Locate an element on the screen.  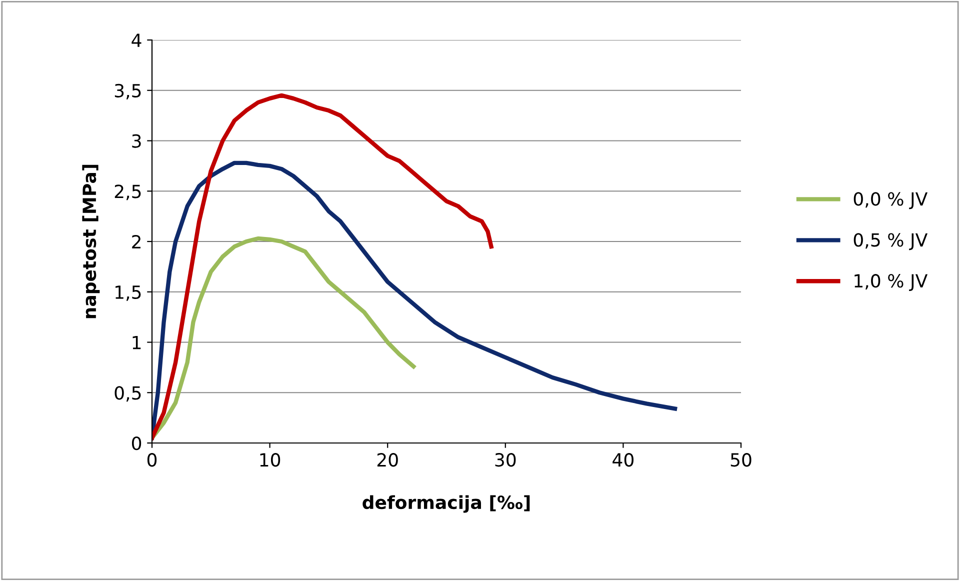
y-tick-label: 3,5 is located at coordinates (127, 92).